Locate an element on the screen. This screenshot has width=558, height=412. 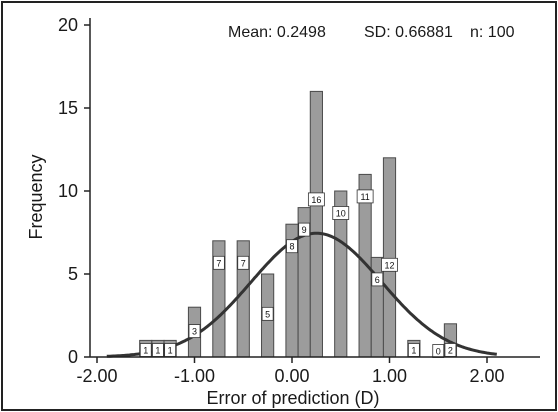
bar-value-label: 8 is located at coordinates (291, 247).